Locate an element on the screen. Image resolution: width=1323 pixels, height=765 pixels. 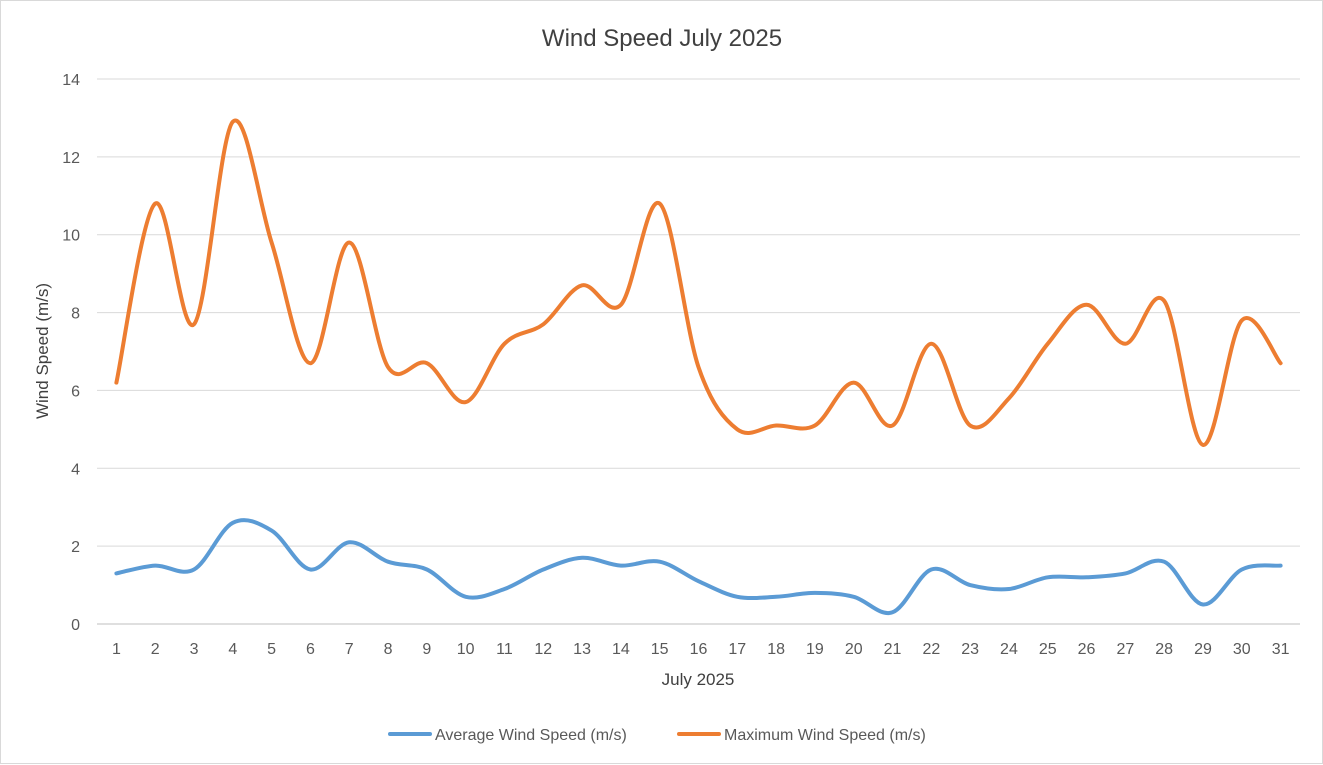
x-tick-label: 11 is located at coordinates (504, 649).